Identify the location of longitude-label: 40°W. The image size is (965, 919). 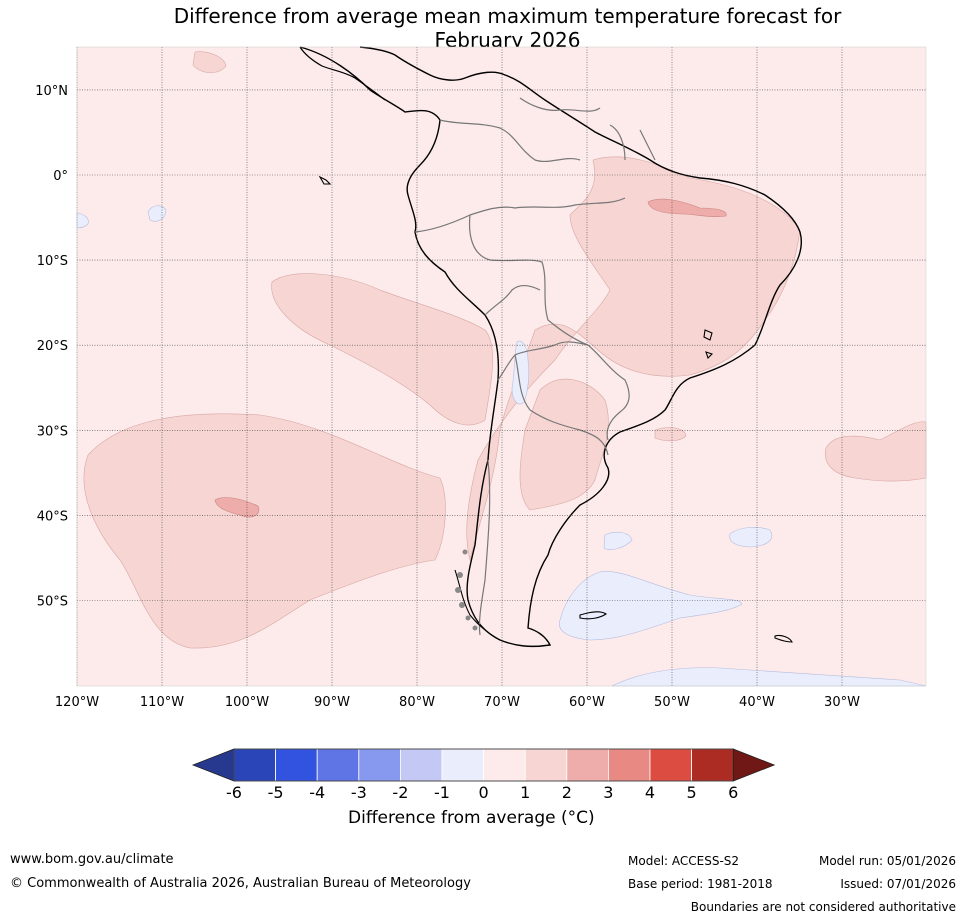
(757, 702).